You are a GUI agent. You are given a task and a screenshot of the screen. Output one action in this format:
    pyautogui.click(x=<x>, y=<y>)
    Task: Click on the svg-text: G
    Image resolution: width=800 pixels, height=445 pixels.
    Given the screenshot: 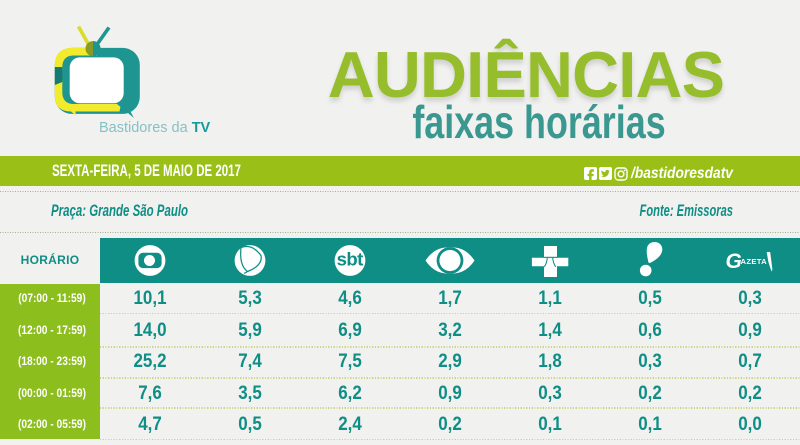 What is the action you would take?
    pyautogui.click(x=734, y=261)
    